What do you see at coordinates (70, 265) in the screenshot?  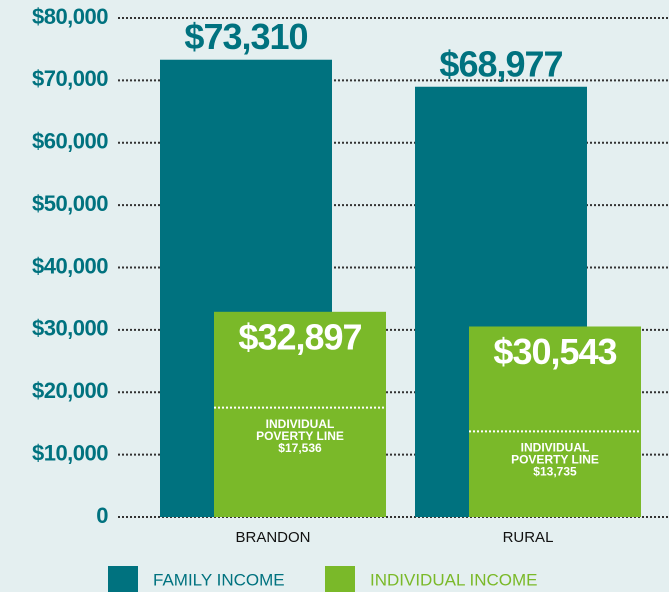 I see `y-tick-label: $40,000` at bounding box center [70, 265].